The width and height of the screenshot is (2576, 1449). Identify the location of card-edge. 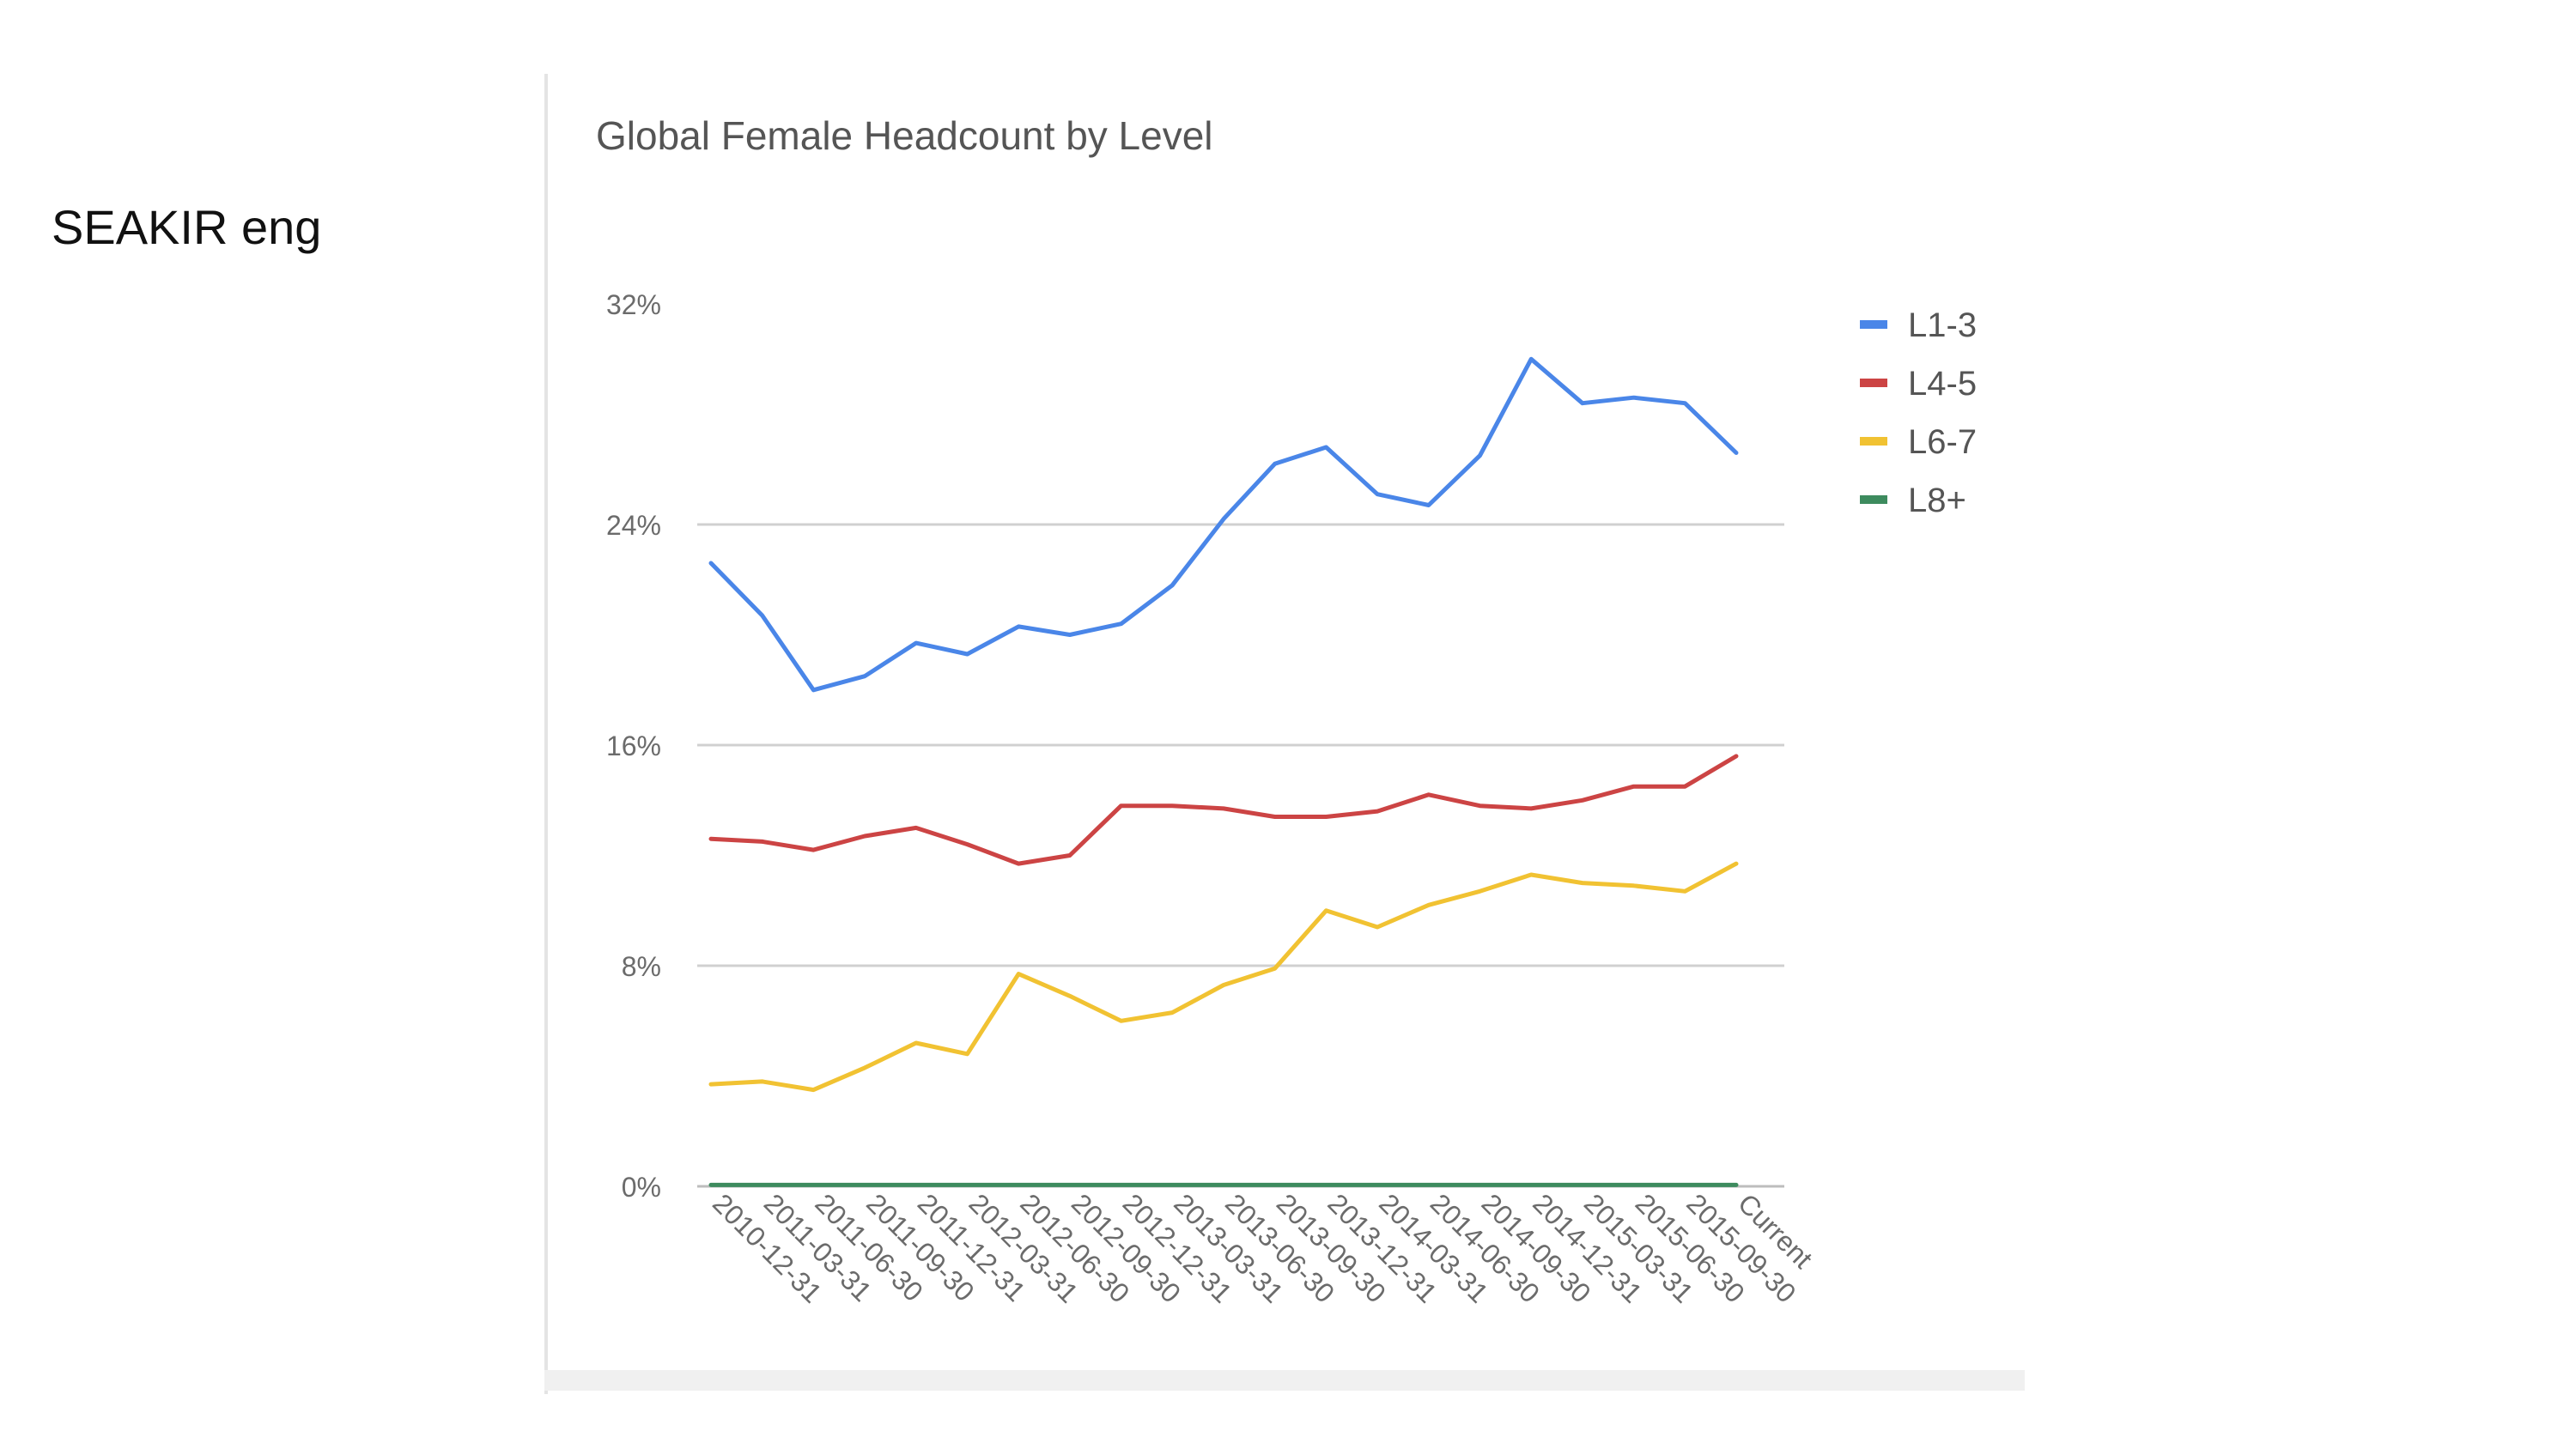
(546, 734).